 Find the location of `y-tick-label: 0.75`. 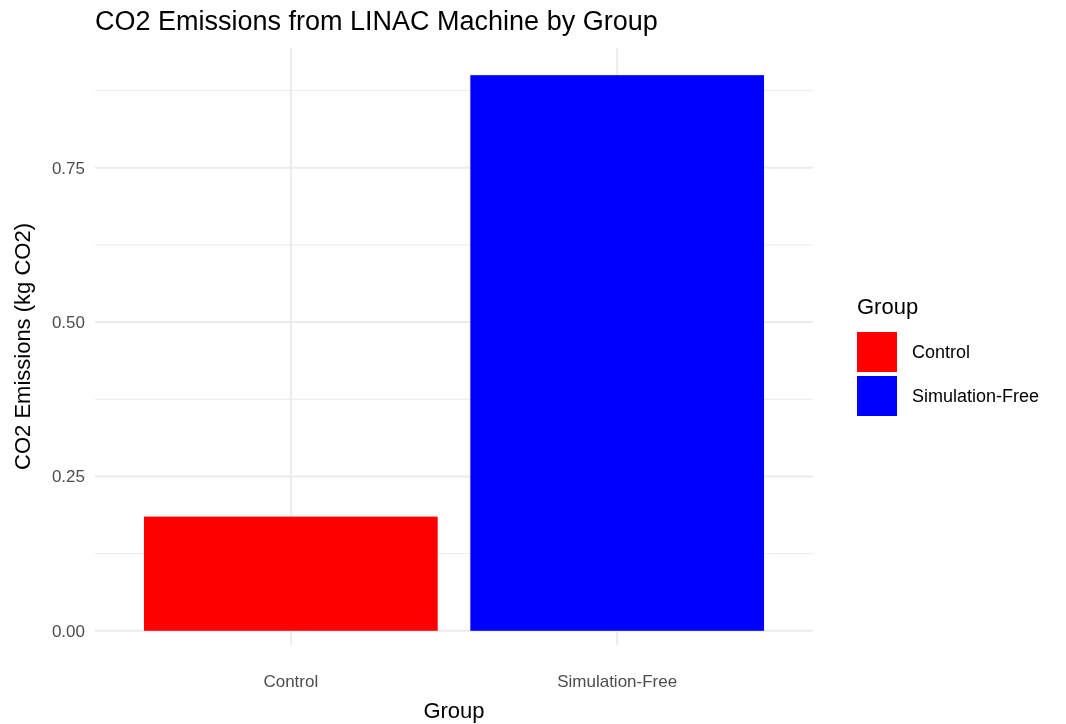

y-tick-label: 0.75 is located at coordinates (68, 168).